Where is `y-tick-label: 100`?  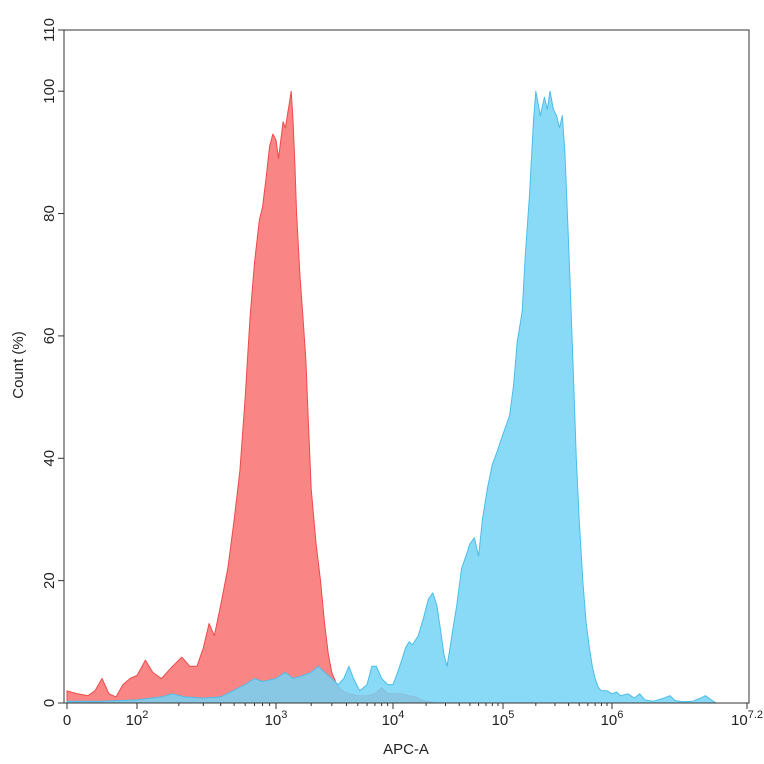
y-tick-label: 100 is located at coordinates (49, 91).